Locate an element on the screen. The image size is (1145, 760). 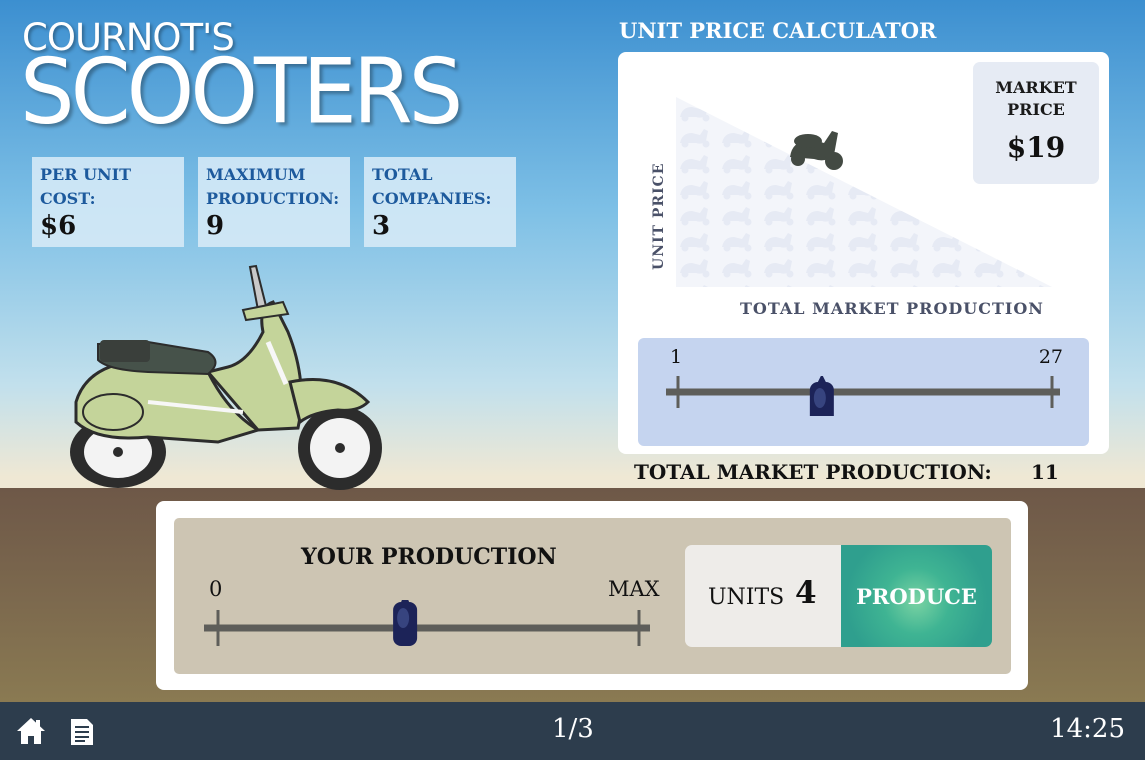
produce-button: PRODUCE is located at coordinates (916, 596).